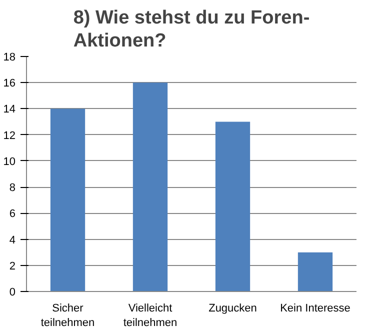 This screenshot has width=371, height=331. What do you see at coordinates (9, 84) in the screenshot?
I see `y-tick-label: 16` at bounding box center [9, 84].